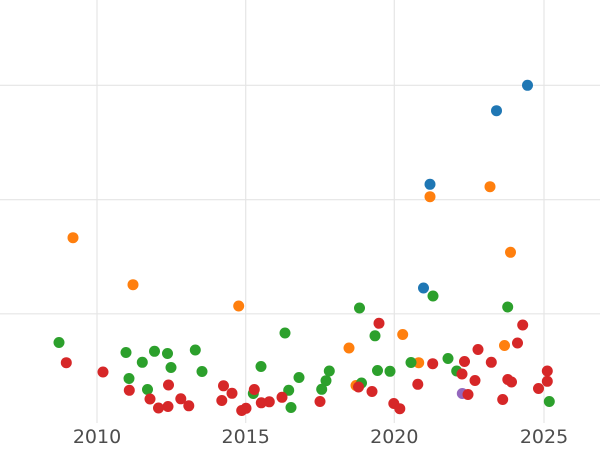  What do you see at coordinates (544, 437) in the screenshot?
I see `x-tick-label: 2025` at bounding box center [544, 437].